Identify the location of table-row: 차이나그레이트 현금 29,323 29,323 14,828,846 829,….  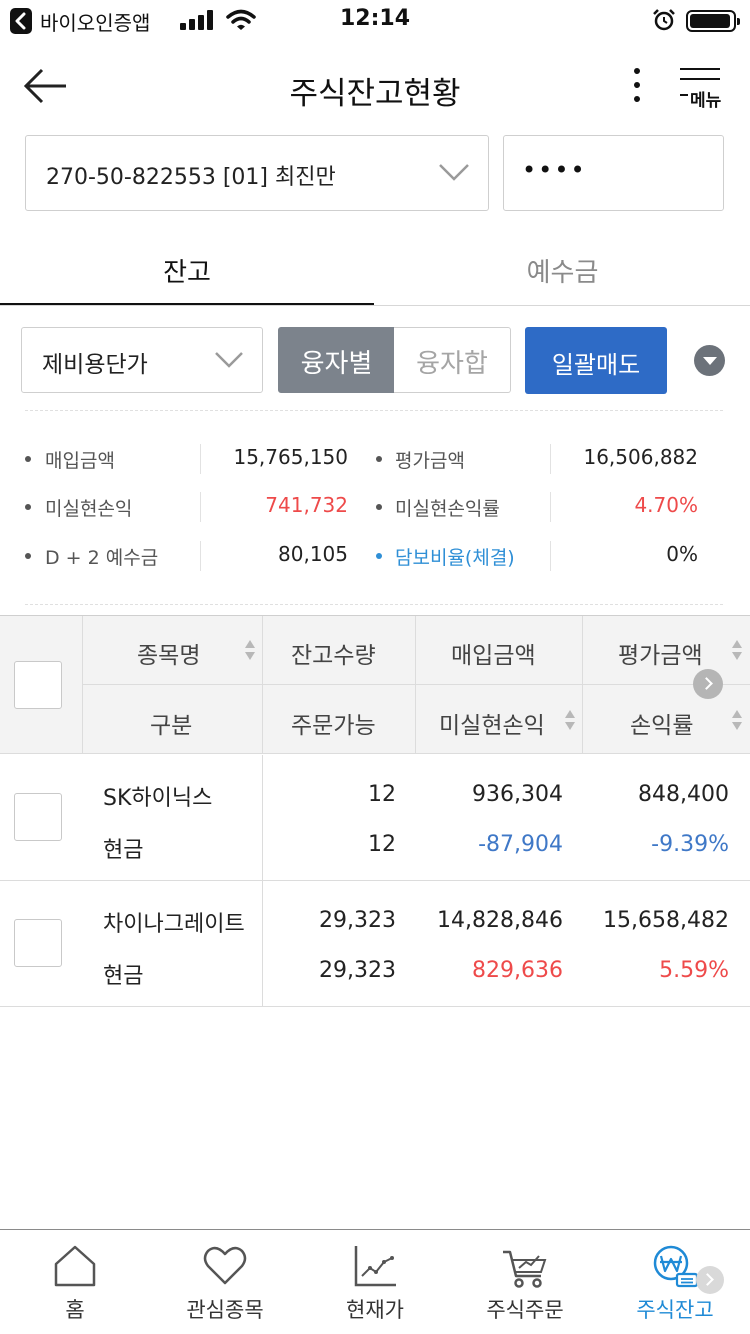
(375, 944).